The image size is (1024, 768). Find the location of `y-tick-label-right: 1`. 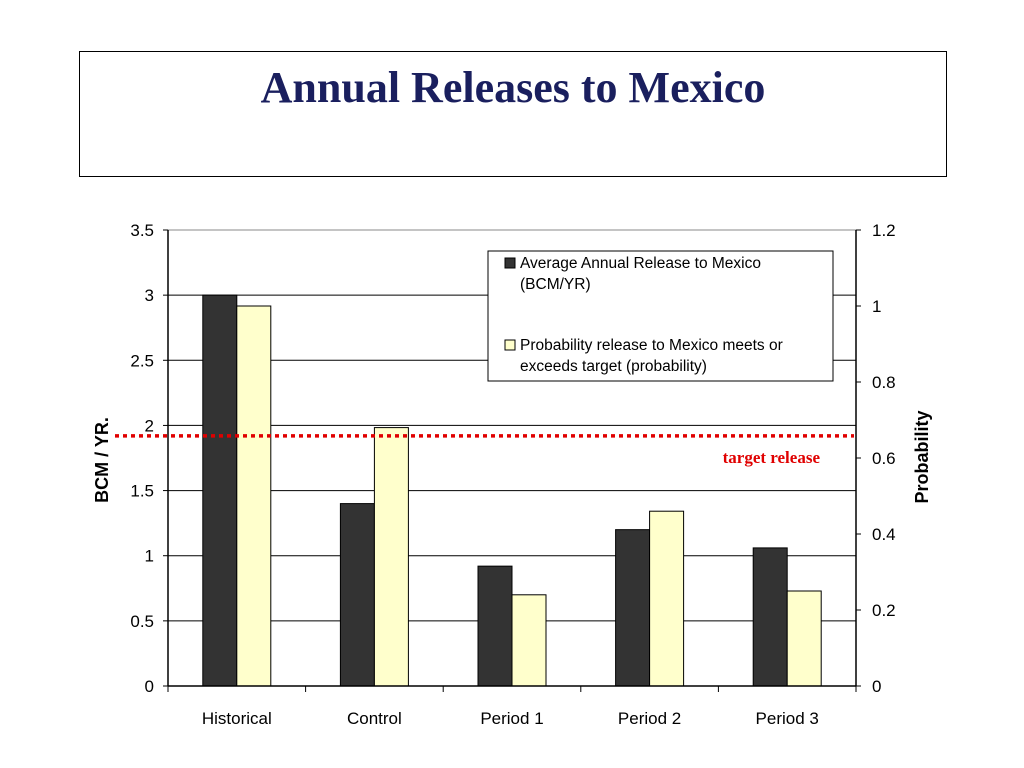

y-tick-label-right: 1 is located at coordinates (876, 306).